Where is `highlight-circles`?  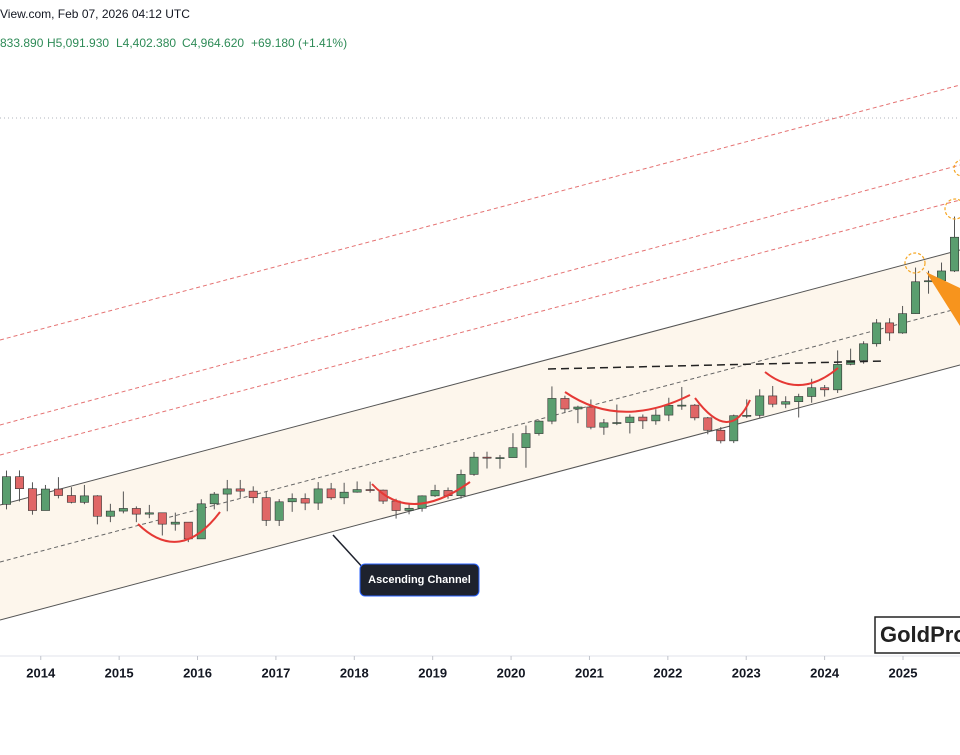 highlight-circles is located at coordinates (932, 216).